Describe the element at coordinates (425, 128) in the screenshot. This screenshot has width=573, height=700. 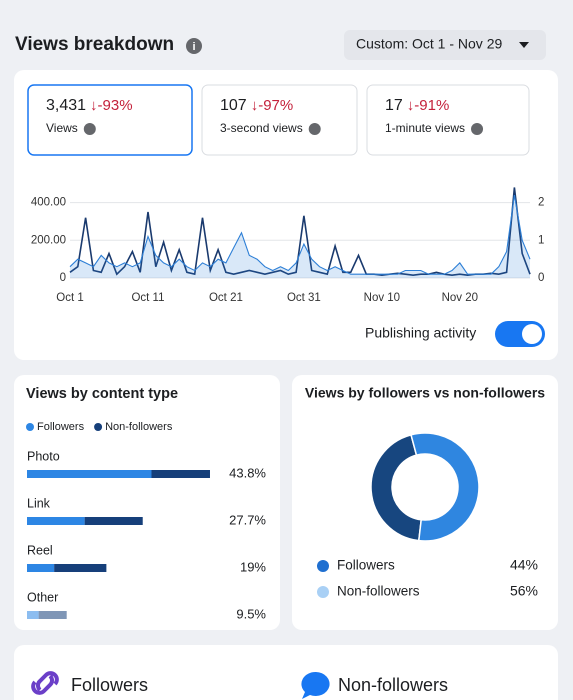
I see `metric-label: 1-minute views` at that location.